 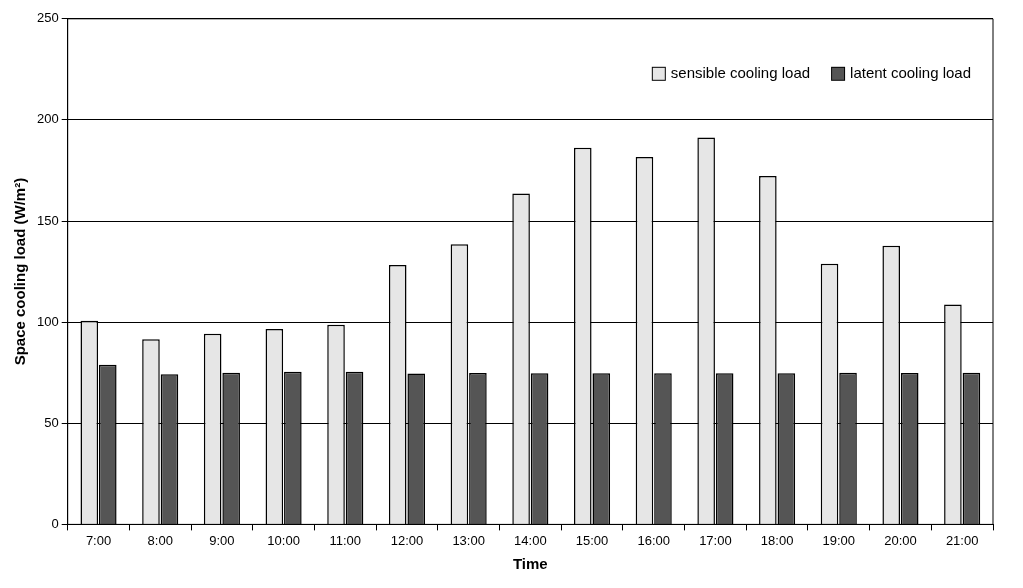 What do you see at coordinates (653, 540) in the screenshot?
I see `x-tick-label: 16:00` at bounding box center [653, 540].